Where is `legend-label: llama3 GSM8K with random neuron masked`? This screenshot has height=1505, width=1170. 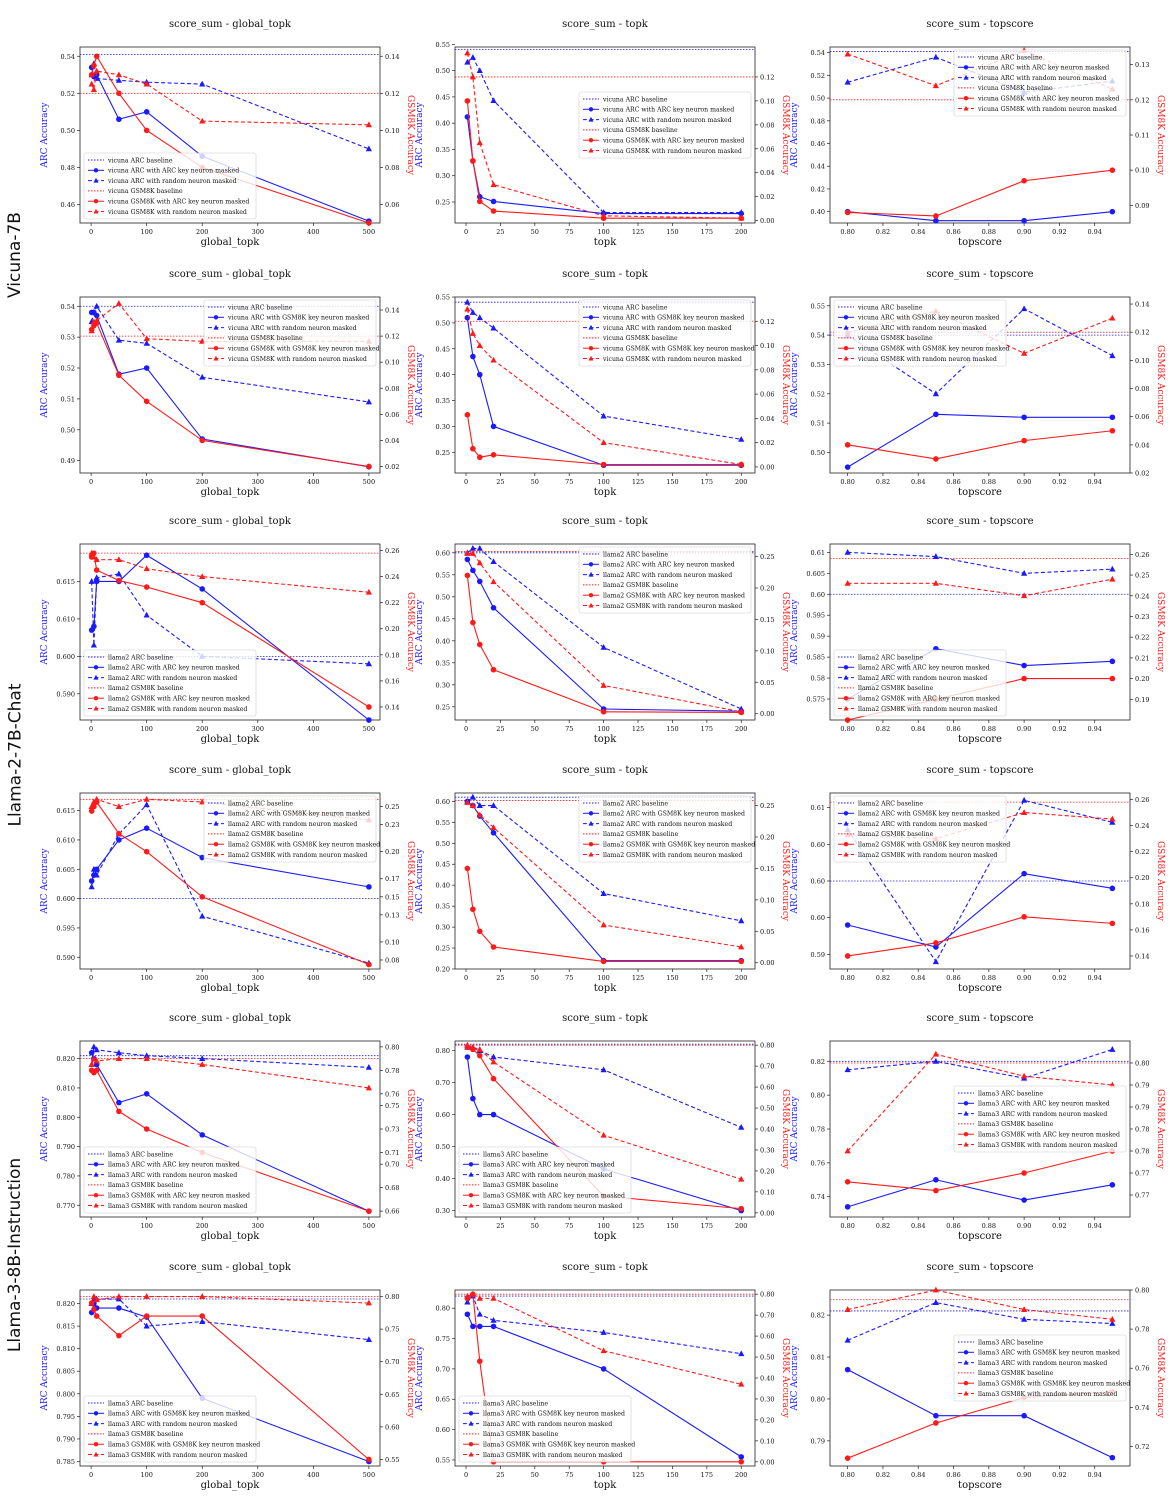
legend-label: llama3 GSM8K with random neuron masked is located at coordinates (177, 1455).